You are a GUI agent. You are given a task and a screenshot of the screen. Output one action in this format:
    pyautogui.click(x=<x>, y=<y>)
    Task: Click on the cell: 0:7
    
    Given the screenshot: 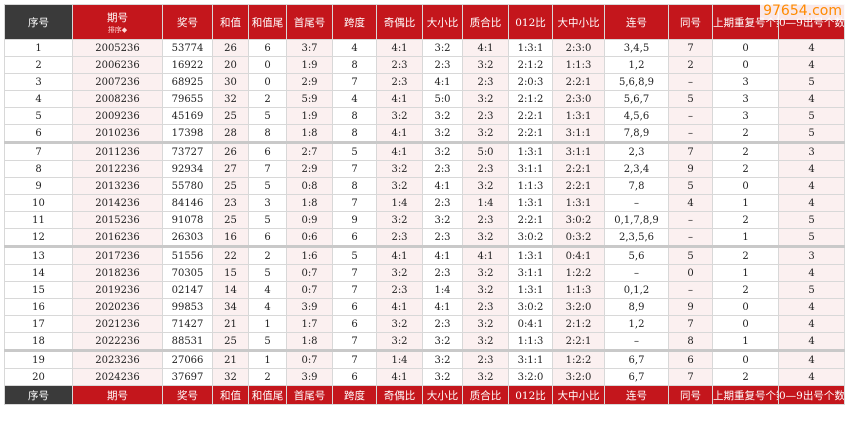 What is the action you would take?
    pyautogui.click(x=309, y=290)
    